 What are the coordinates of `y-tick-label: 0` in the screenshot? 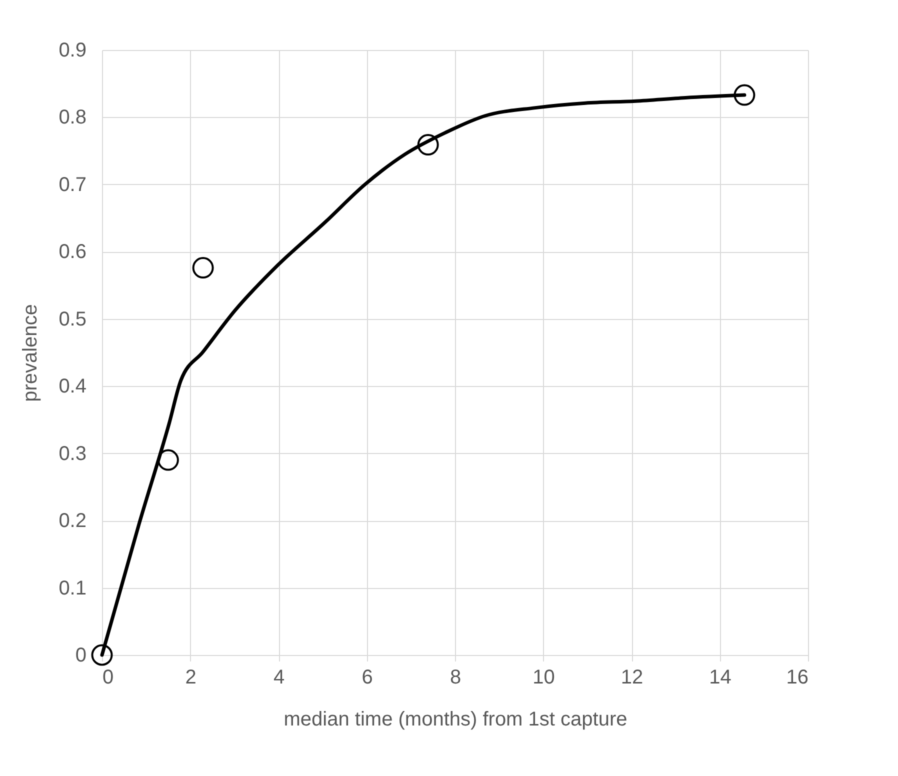 It's located at (80, 655).